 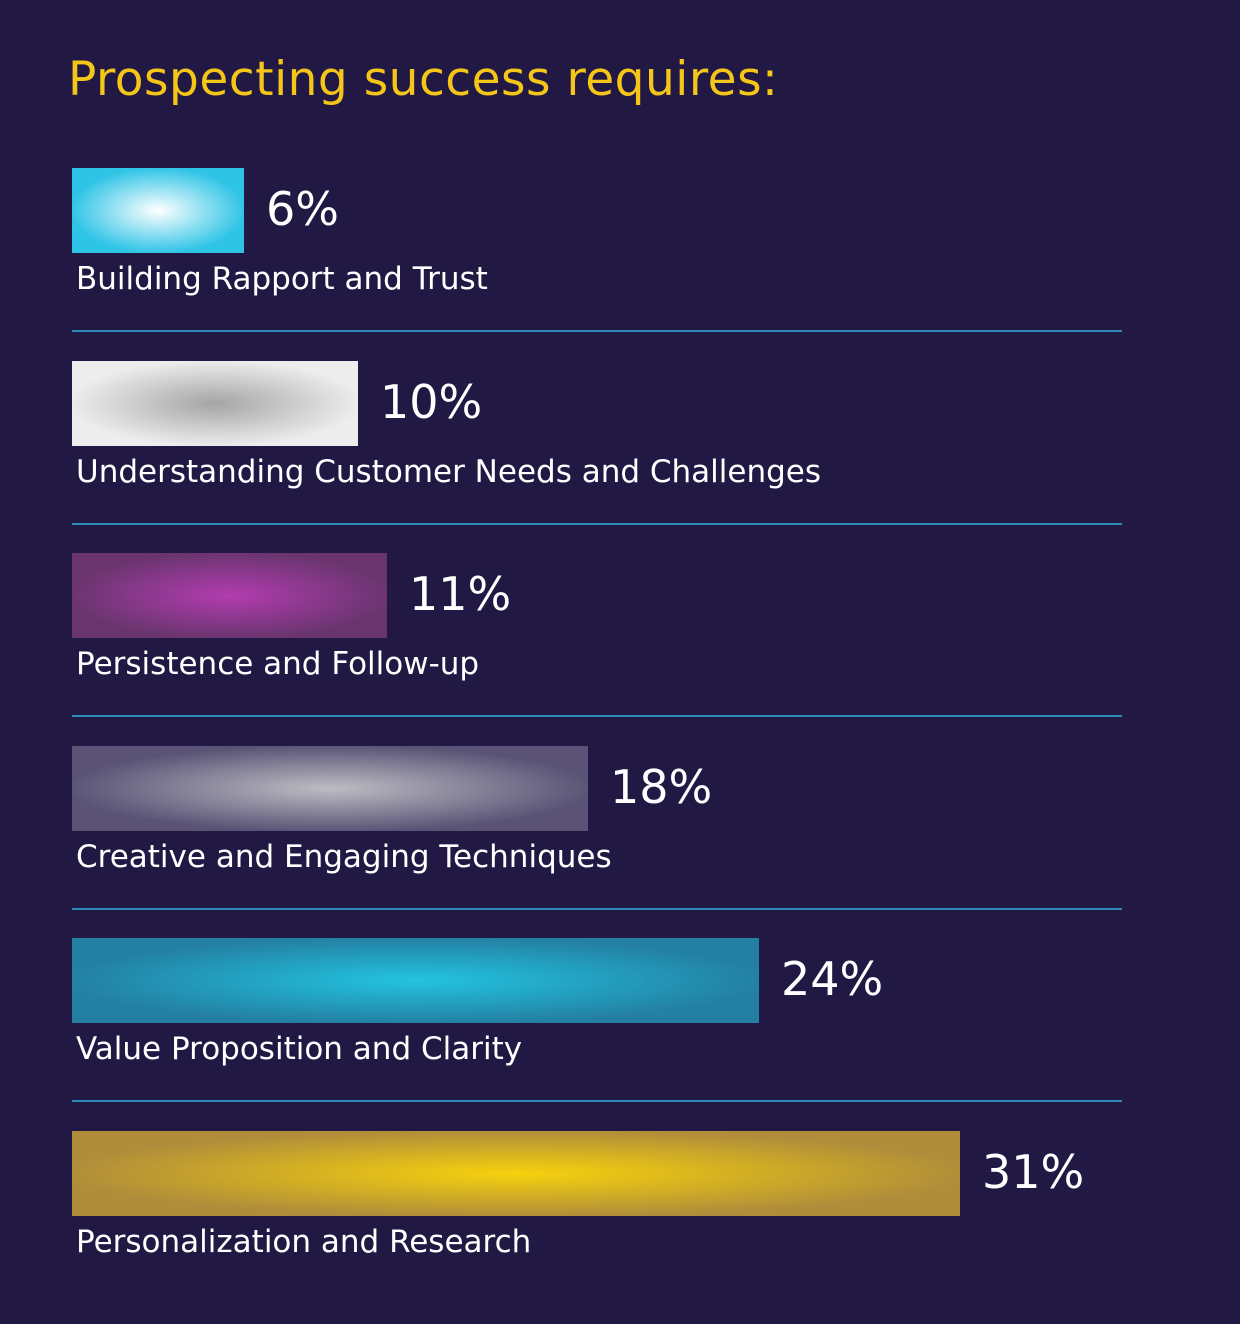 I want to click on value-label: 18%, so click(x=661, y=786).